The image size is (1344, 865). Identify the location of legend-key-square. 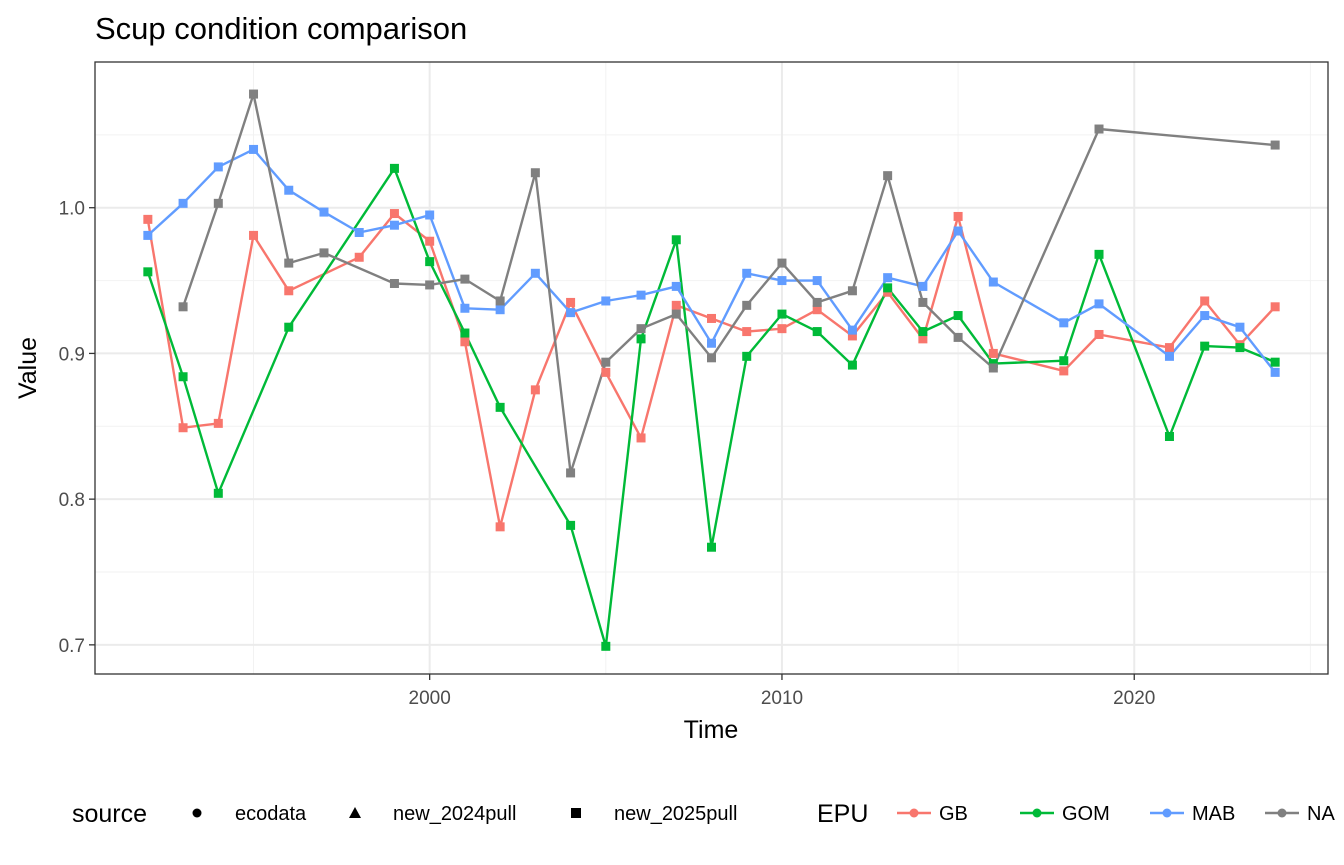
(576, 813).